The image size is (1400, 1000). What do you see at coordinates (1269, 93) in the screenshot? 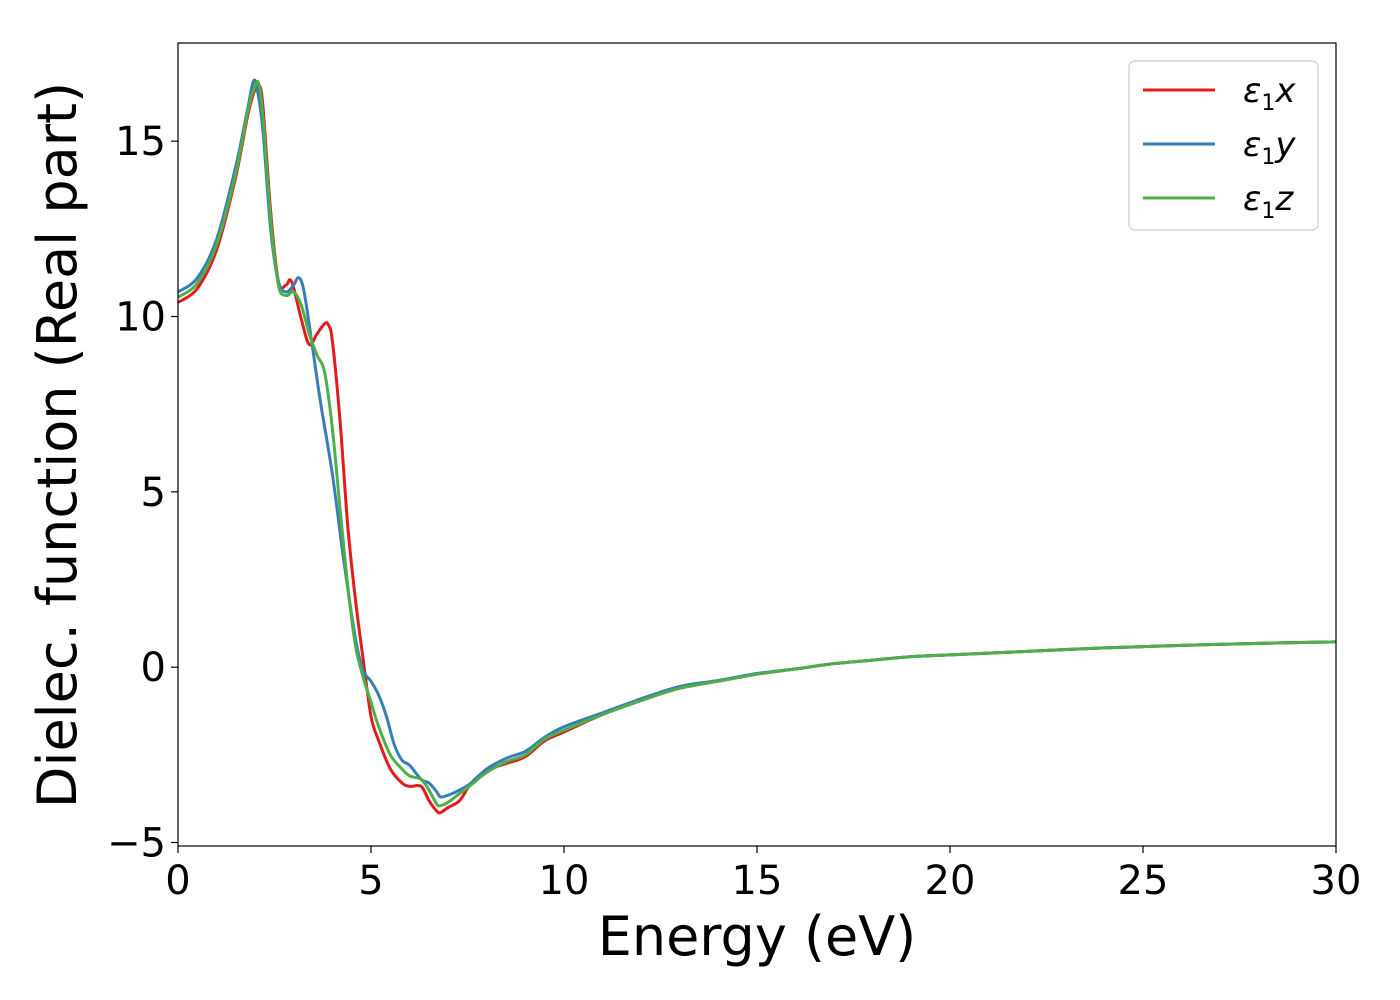
I see `legend-label-x: ε1x` at bounding box center [1269, 93].